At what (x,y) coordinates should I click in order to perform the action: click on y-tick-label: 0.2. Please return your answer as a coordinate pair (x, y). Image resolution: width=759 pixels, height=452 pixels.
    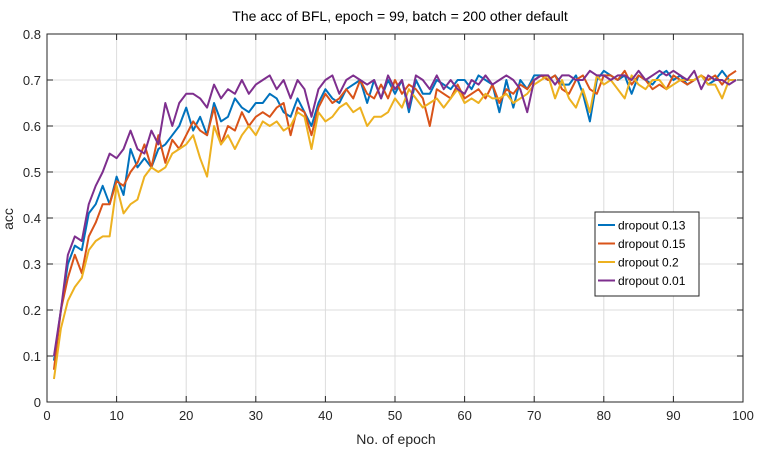
    Looking at the image, I should click on (32, 310).